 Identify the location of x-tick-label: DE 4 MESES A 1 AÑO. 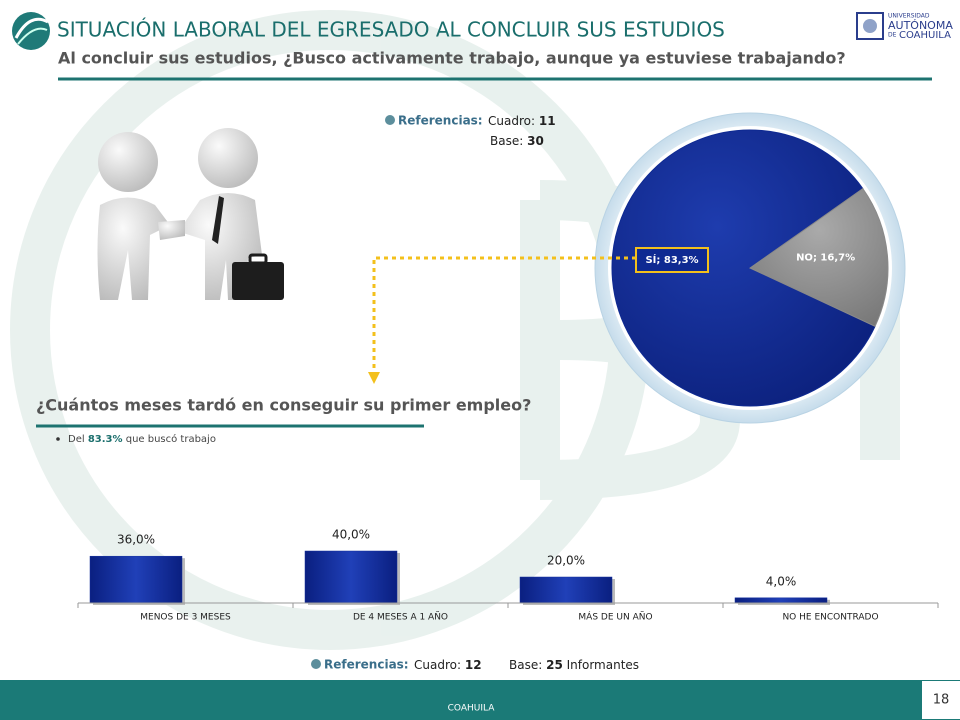
(400, 617).